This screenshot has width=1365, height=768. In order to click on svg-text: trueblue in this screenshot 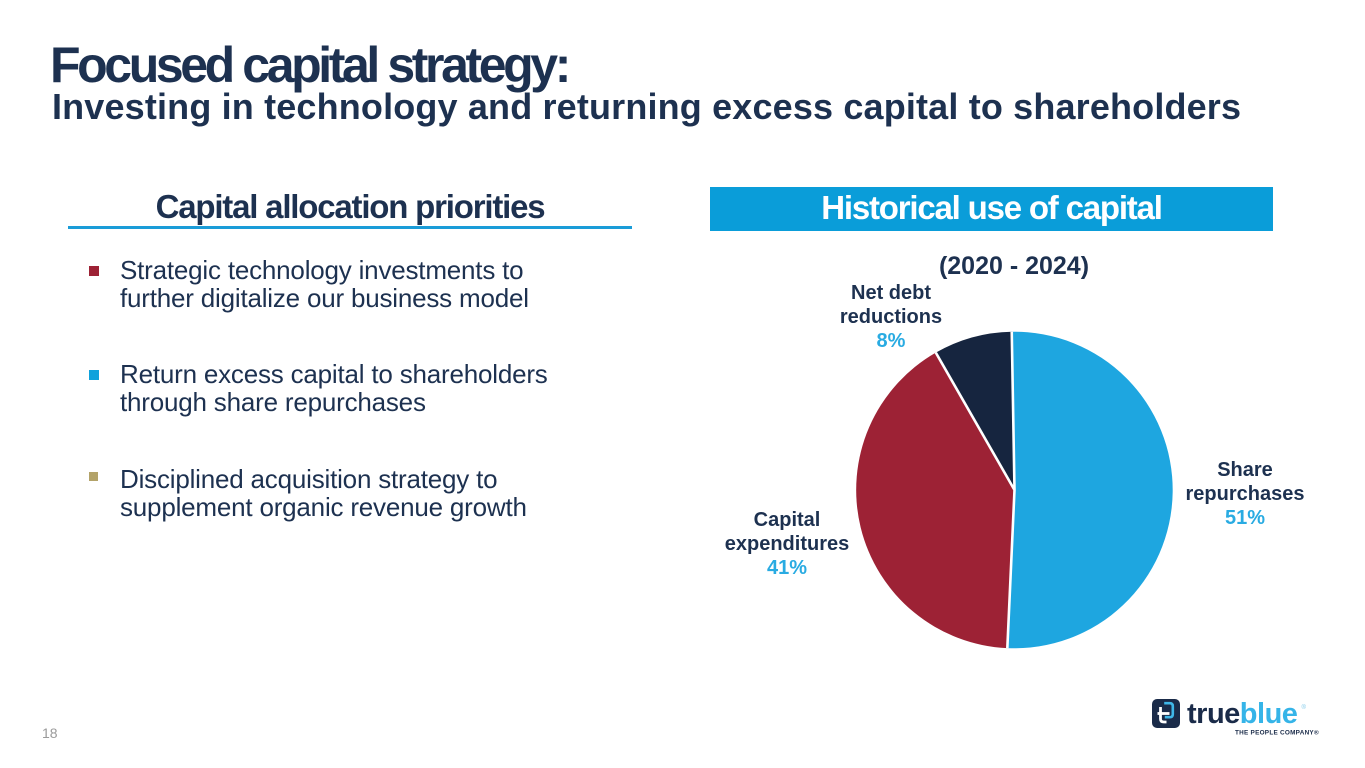, I will do `click(1242, 714)`.